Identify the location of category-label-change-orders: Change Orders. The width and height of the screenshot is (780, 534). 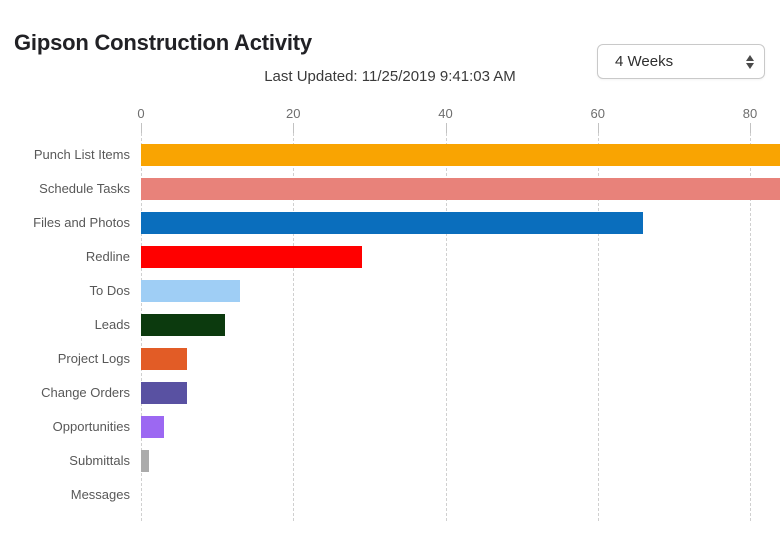
(85, 392).